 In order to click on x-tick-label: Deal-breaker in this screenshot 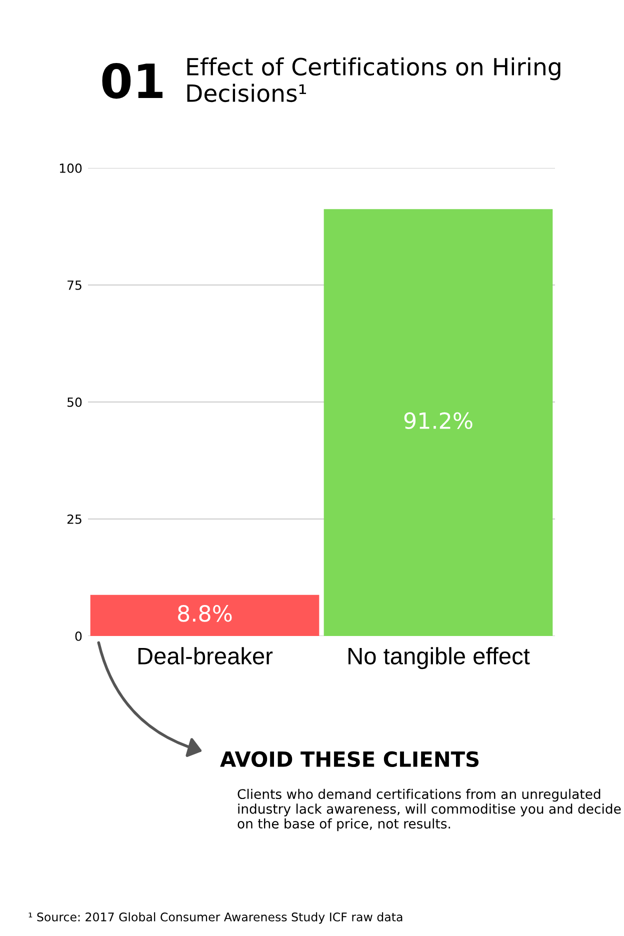, I will do `click(205, 655)`.